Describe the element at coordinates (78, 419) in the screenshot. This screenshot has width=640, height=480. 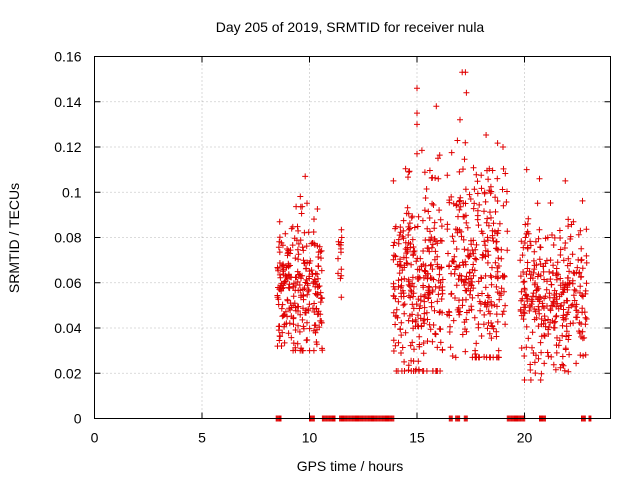
I see `y-tick-label: 0` at that location.